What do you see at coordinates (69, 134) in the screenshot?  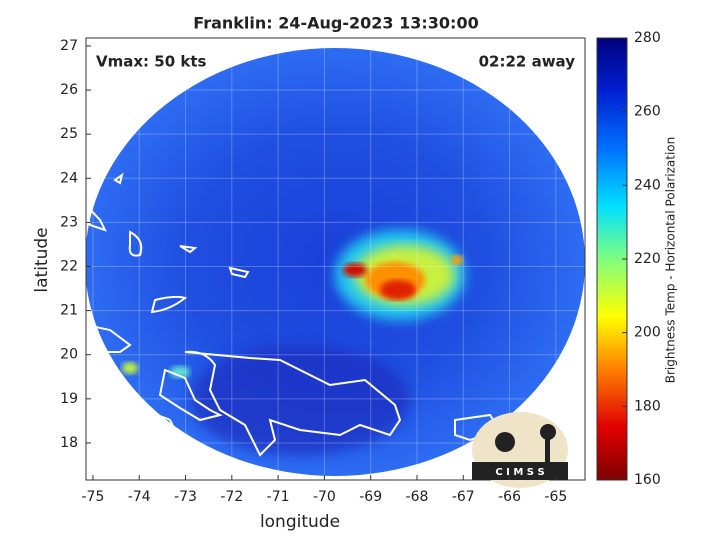 I see `y-tick-label: 25` at bounding box center [69, 134].